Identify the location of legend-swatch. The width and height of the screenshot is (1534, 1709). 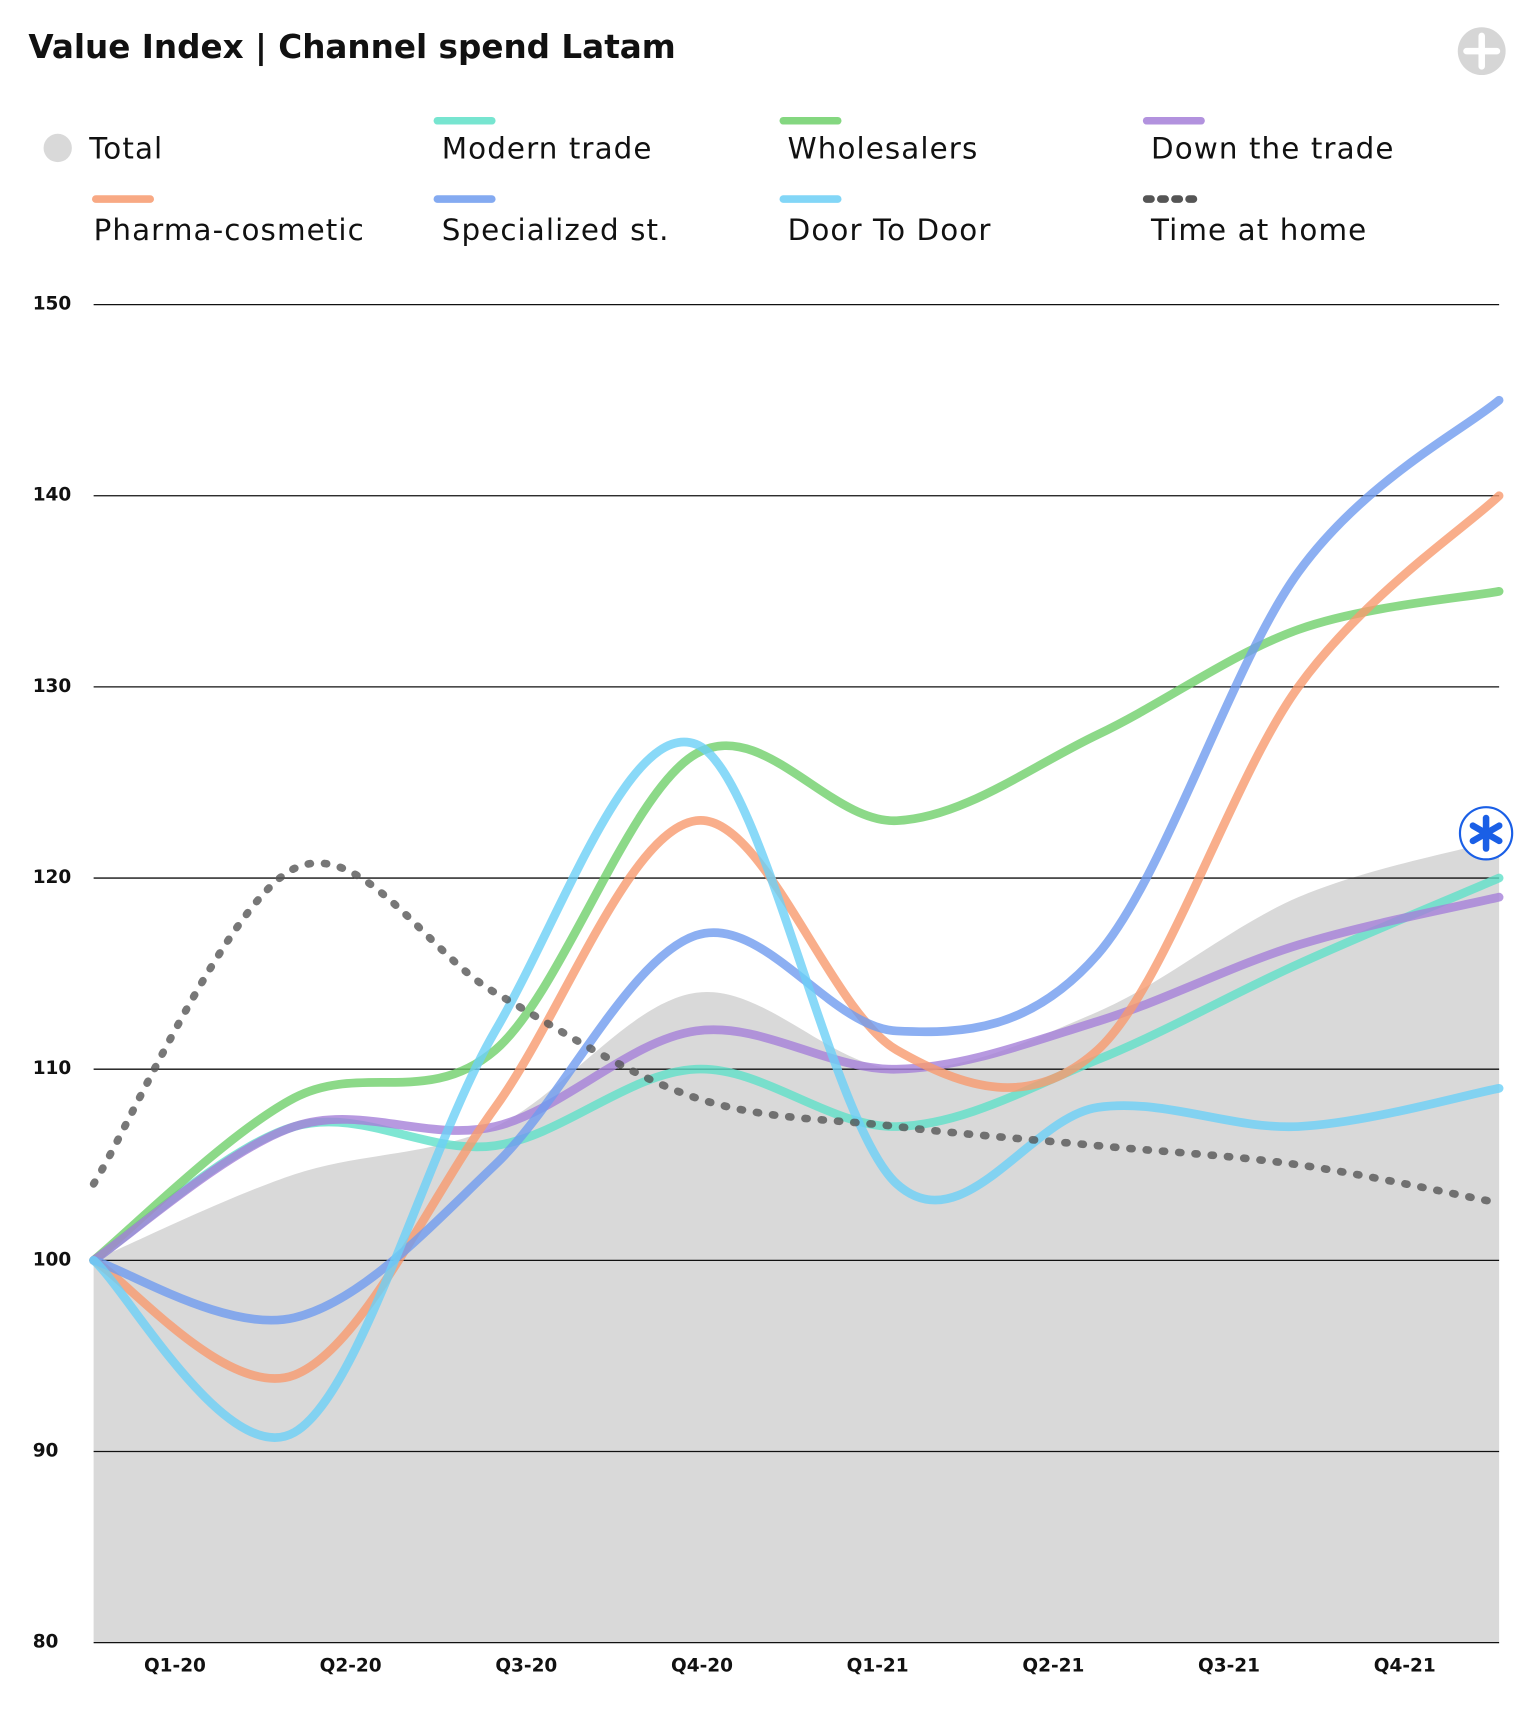
(57, 148).